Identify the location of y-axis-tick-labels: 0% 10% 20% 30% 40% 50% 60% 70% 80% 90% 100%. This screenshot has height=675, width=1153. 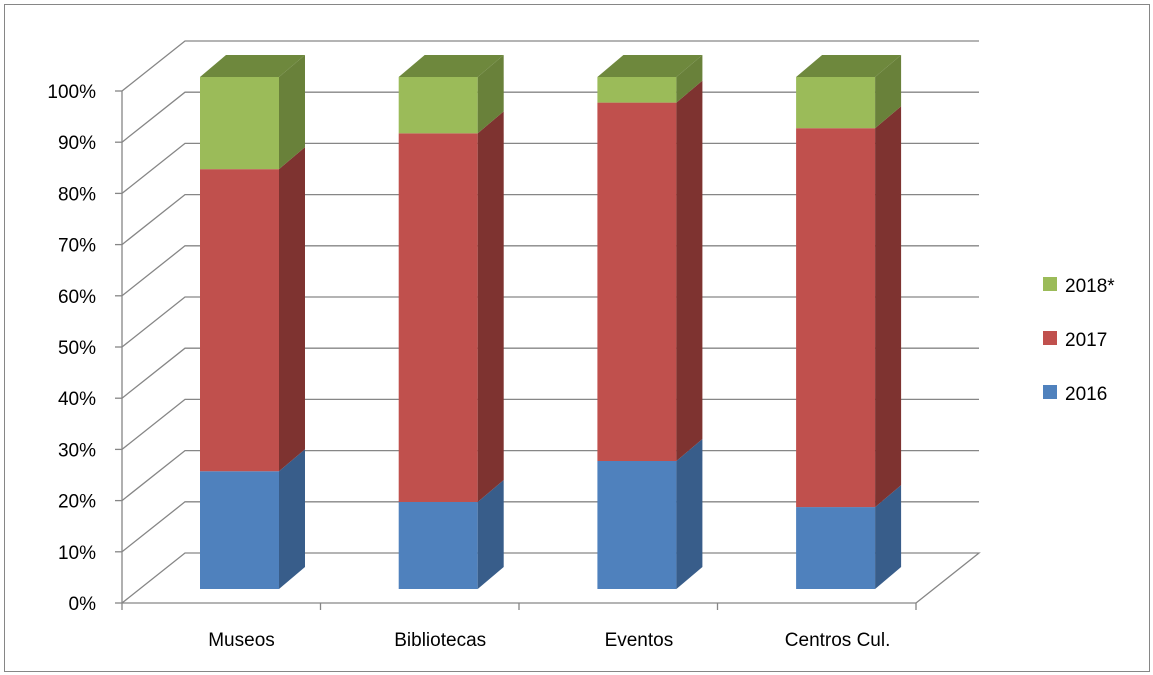
(71, 348).